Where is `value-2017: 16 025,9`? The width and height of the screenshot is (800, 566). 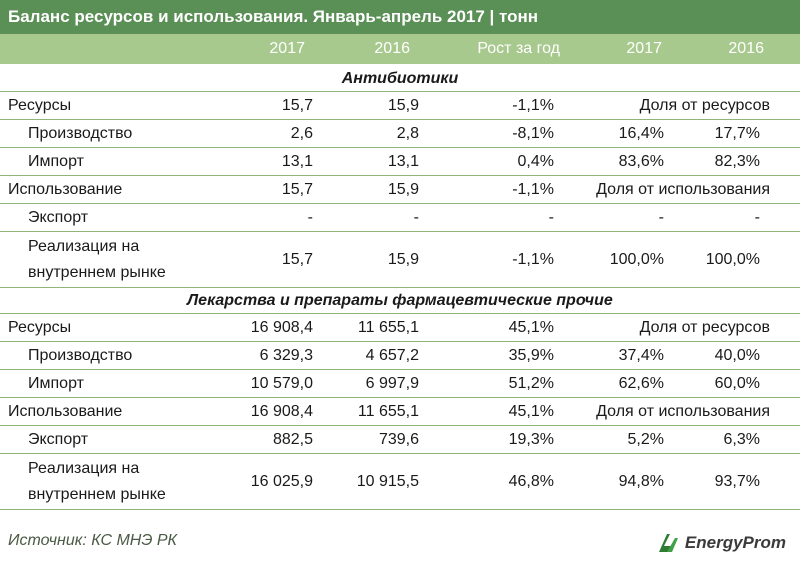
value-2017: 16 025,9 is located at coordinates (281, 481).